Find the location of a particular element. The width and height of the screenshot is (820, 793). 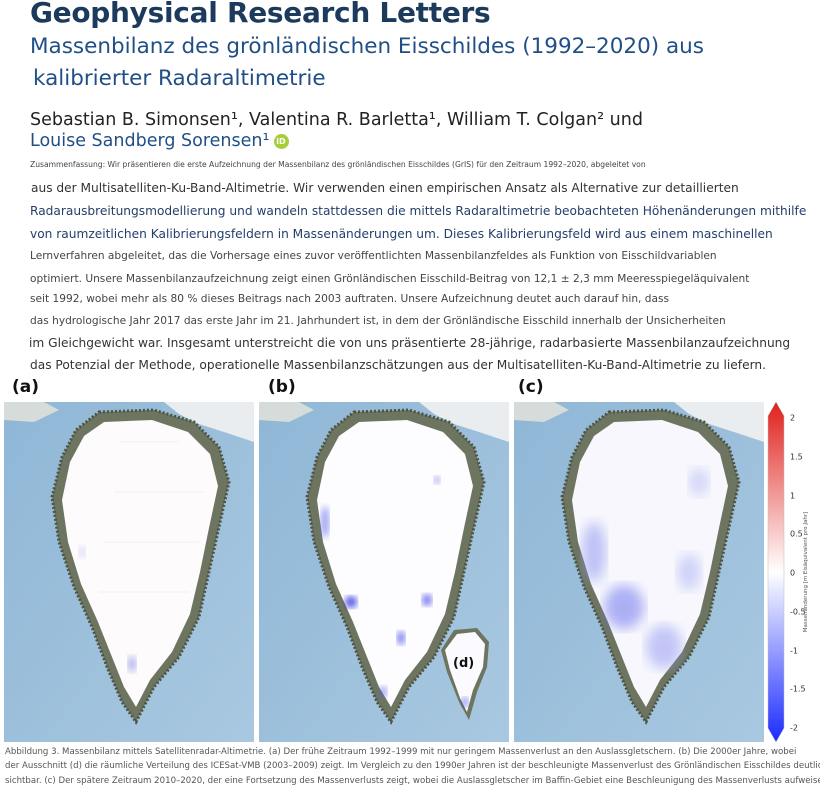

author-name-sorensen: Louise Sandberg Sorensen¹ is located at coordinates (150, 141).